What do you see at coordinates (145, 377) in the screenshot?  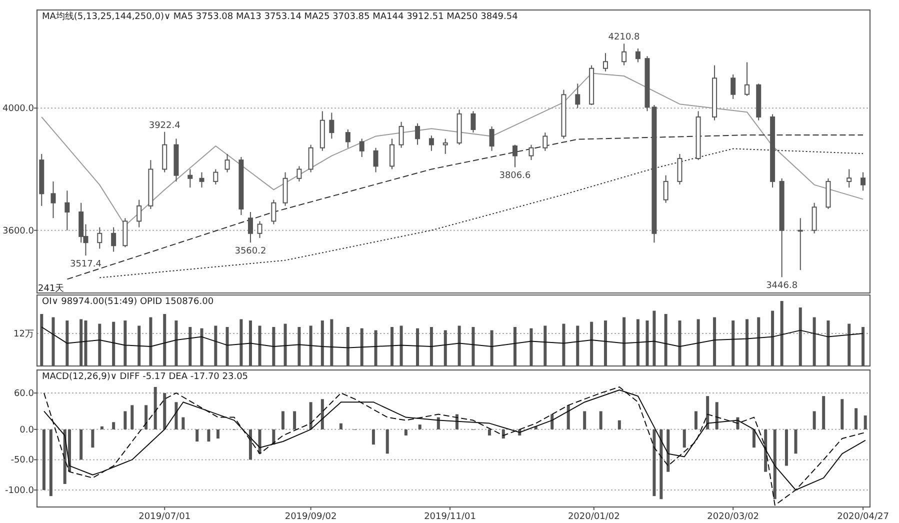 I see `annotation: MACD(12,26,9)∨ DIFF -5.17 DEA -17.70 23.05` at bounding box center [145, 377].